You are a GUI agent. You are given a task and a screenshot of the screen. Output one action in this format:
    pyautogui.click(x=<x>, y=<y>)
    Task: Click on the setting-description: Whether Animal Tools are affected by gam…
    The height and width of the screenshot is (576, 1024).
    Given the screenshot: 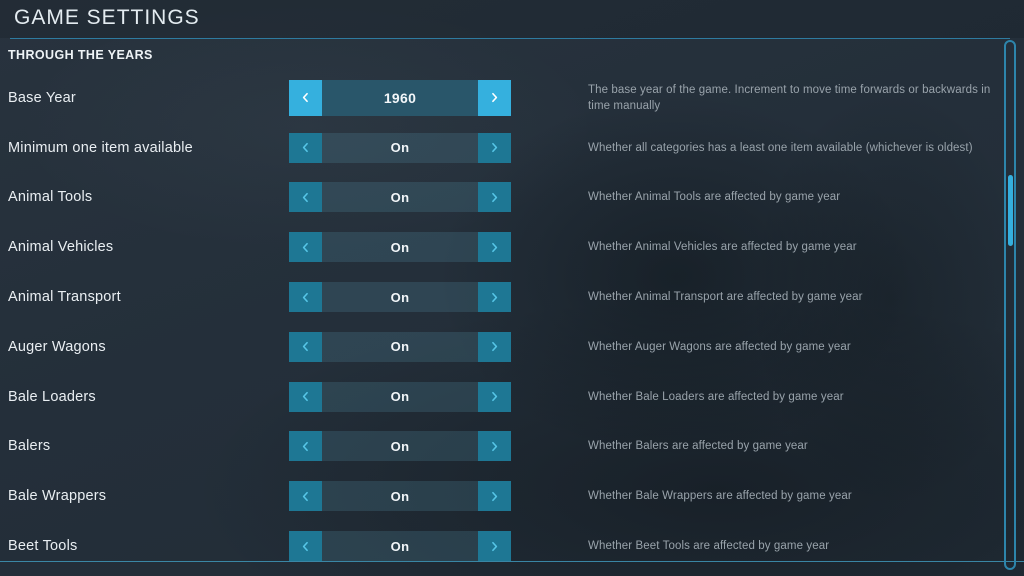 What is the action you would take?
    pyautogui.click(x=714, y=197)
    